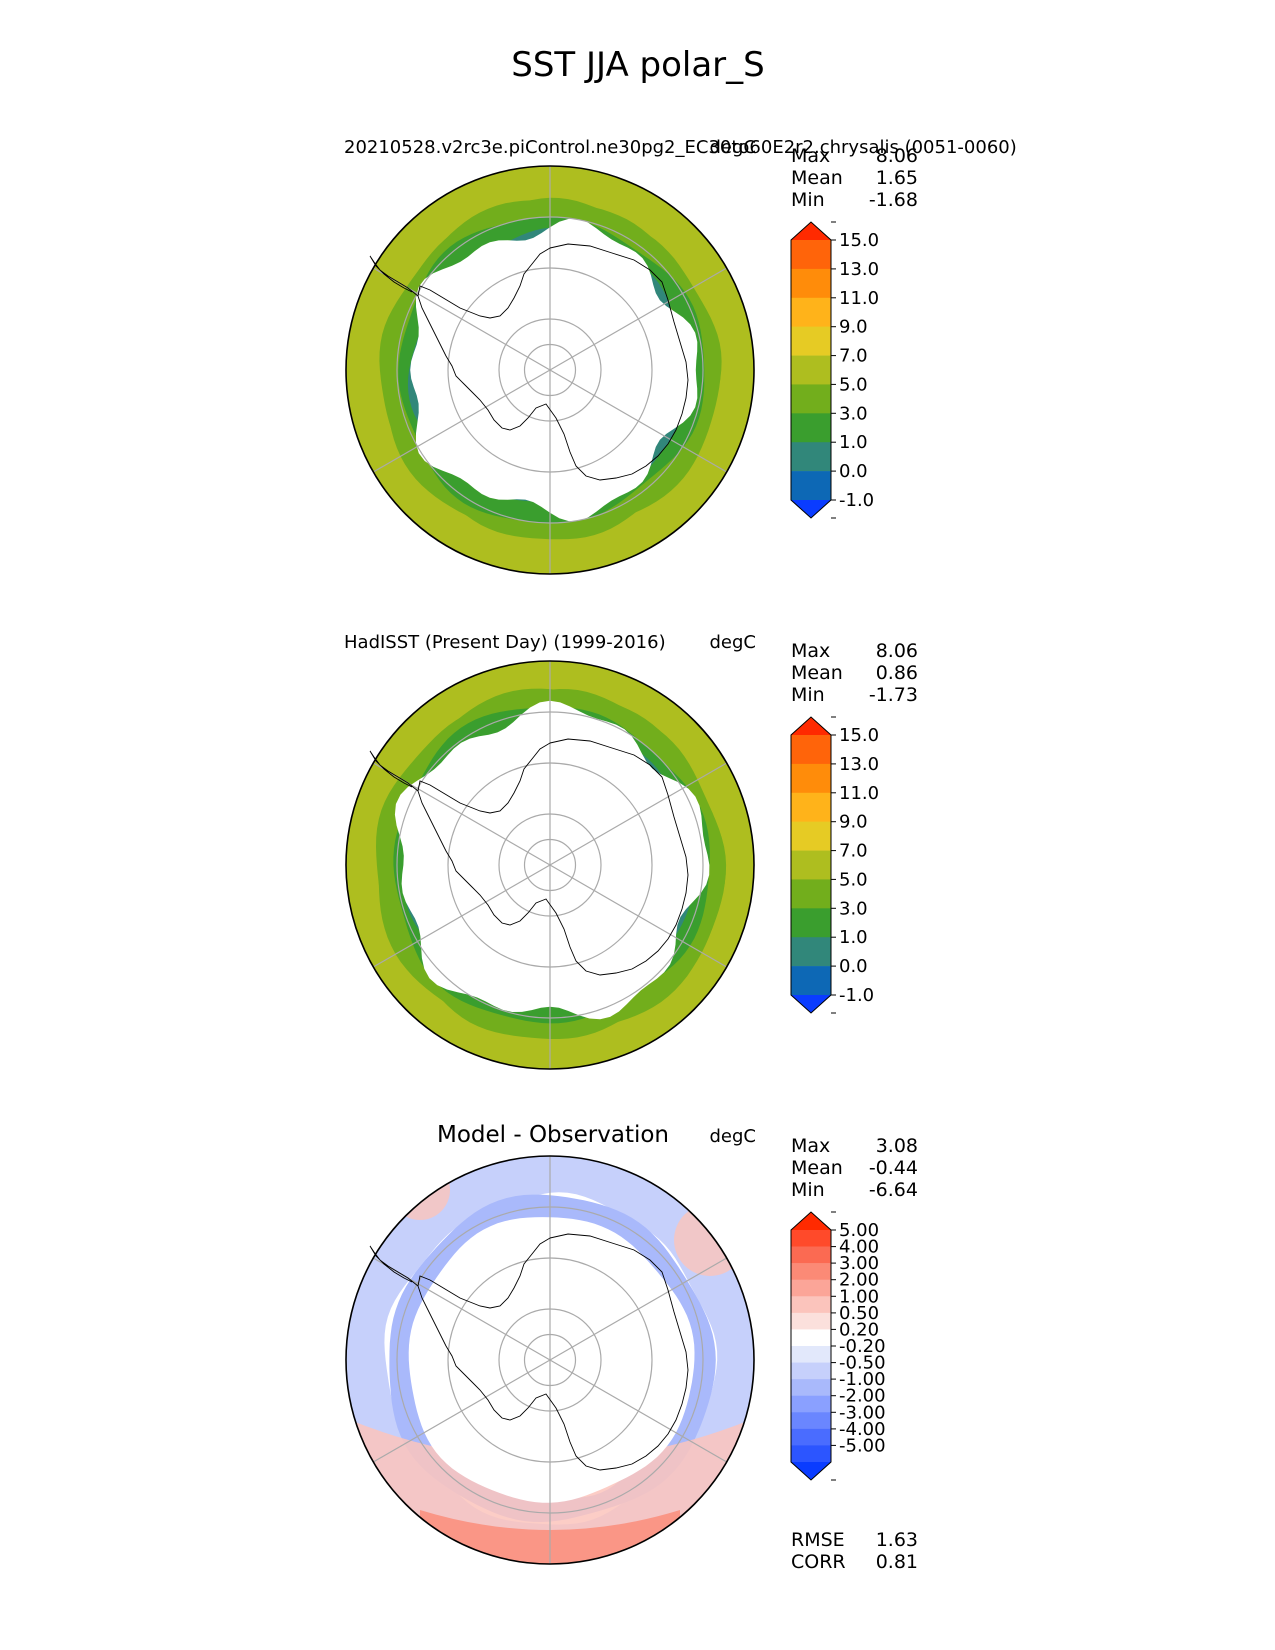 The height and width of the screenshot is (1650, 1275). I want to click on colorbar-tick-label: 1.00, so click(859, 1296).